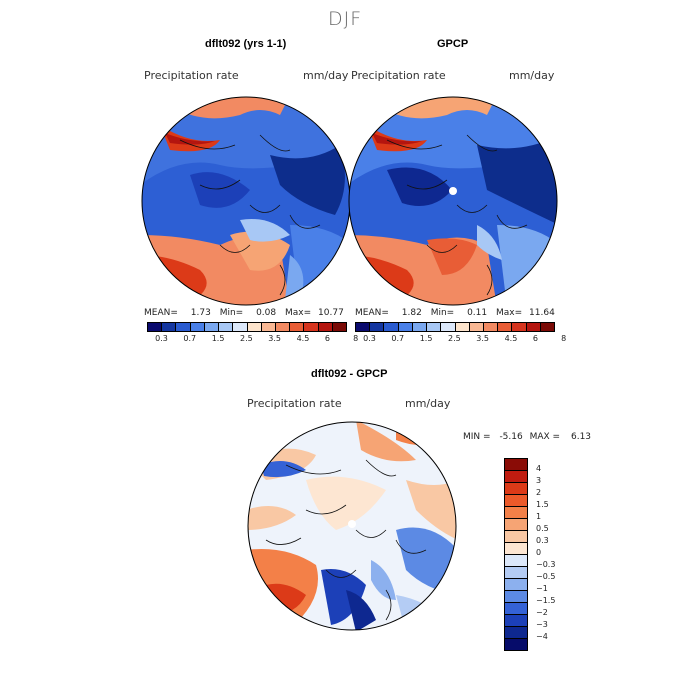 The height and width of the screenshot is (700, 700). I want to click on panel-2-min-label: Min=, so click(442, 313).